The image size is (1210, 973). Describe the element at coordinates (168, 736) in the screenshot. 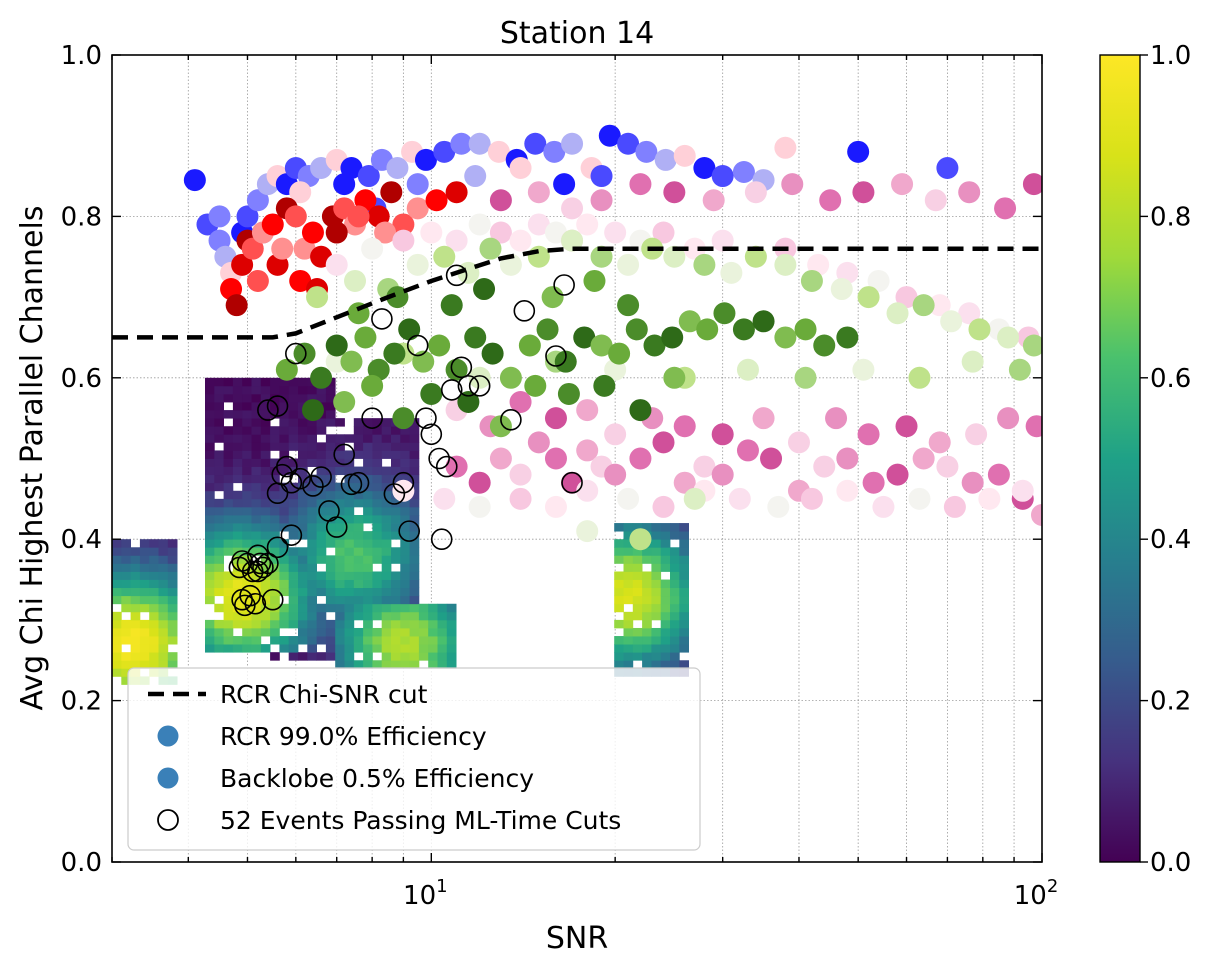

I see `legend-marker-filled-circle` at that location.